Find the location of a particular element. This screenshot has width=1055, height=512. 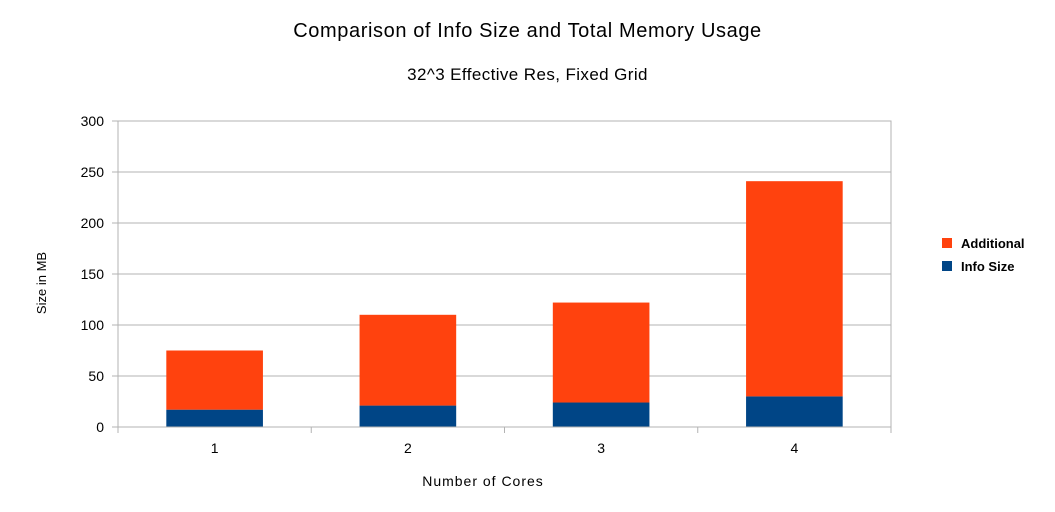

y-tick-label: 100 is located at coordinates (93, 325).